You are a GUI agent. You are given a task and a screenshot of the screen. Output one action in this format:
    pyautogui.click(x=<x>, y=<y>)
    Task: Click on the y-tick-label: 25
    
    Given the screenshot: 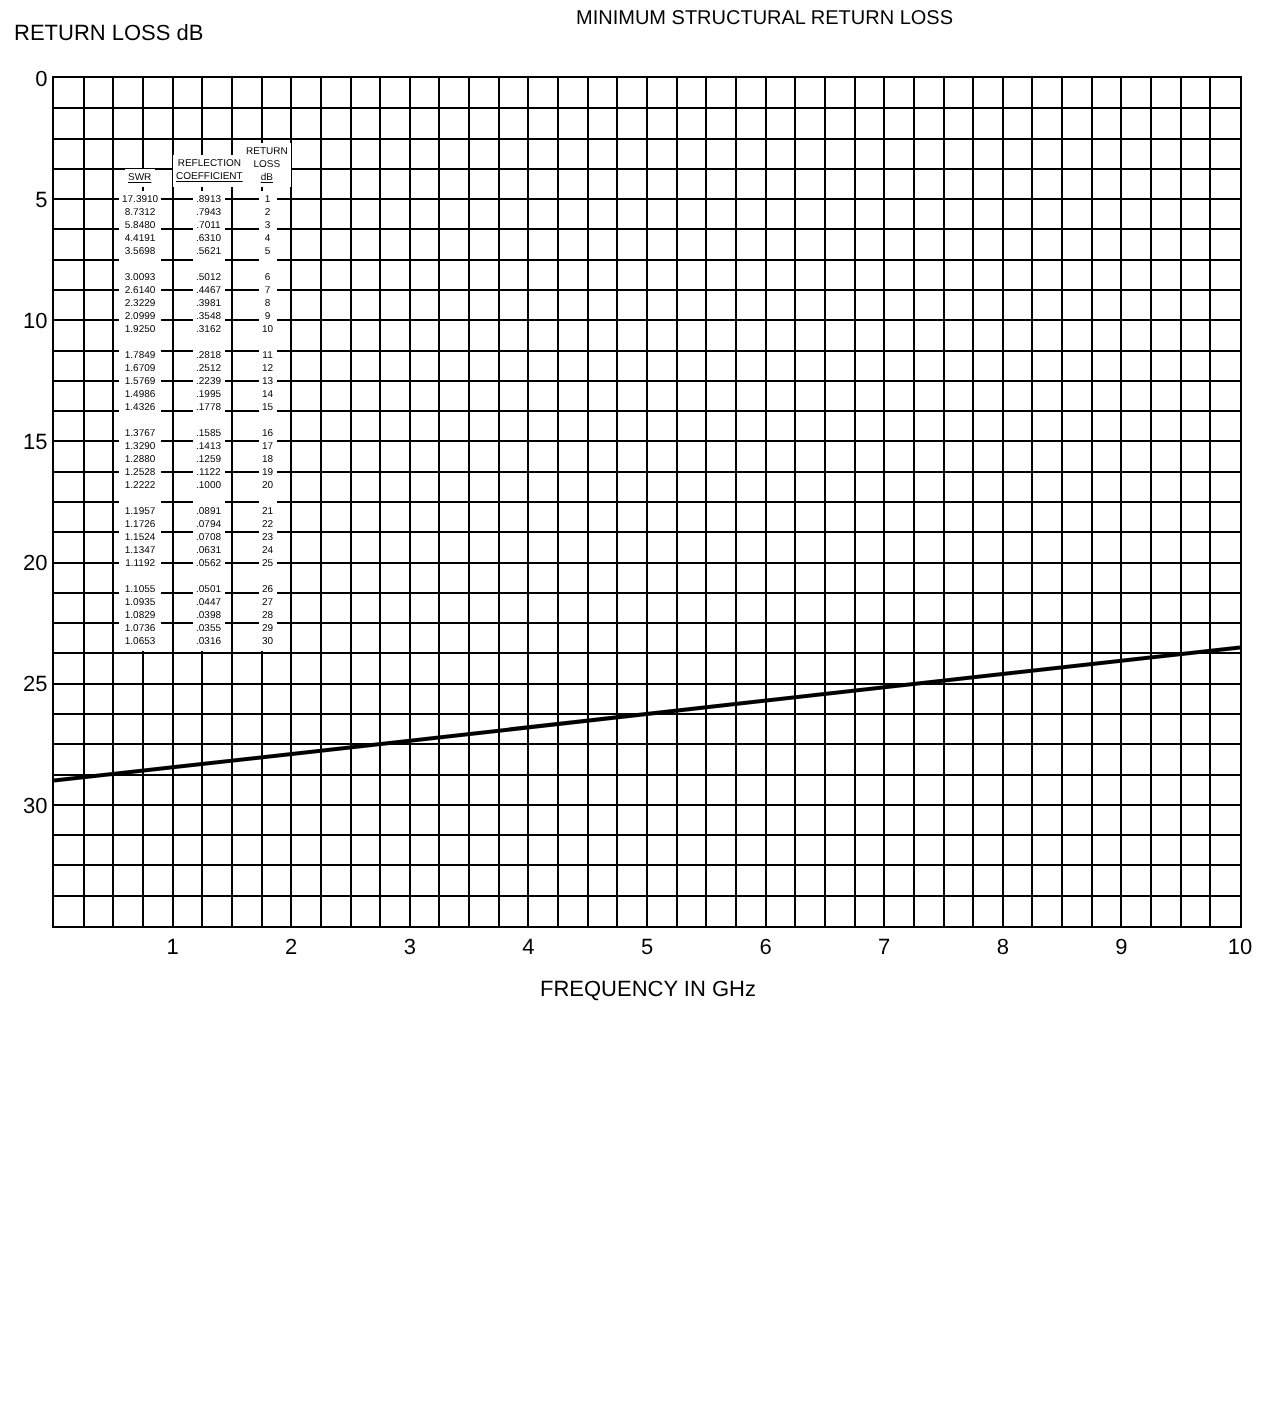 What is the action you would take?
    pyautogui.click(x=35, y=685)
    